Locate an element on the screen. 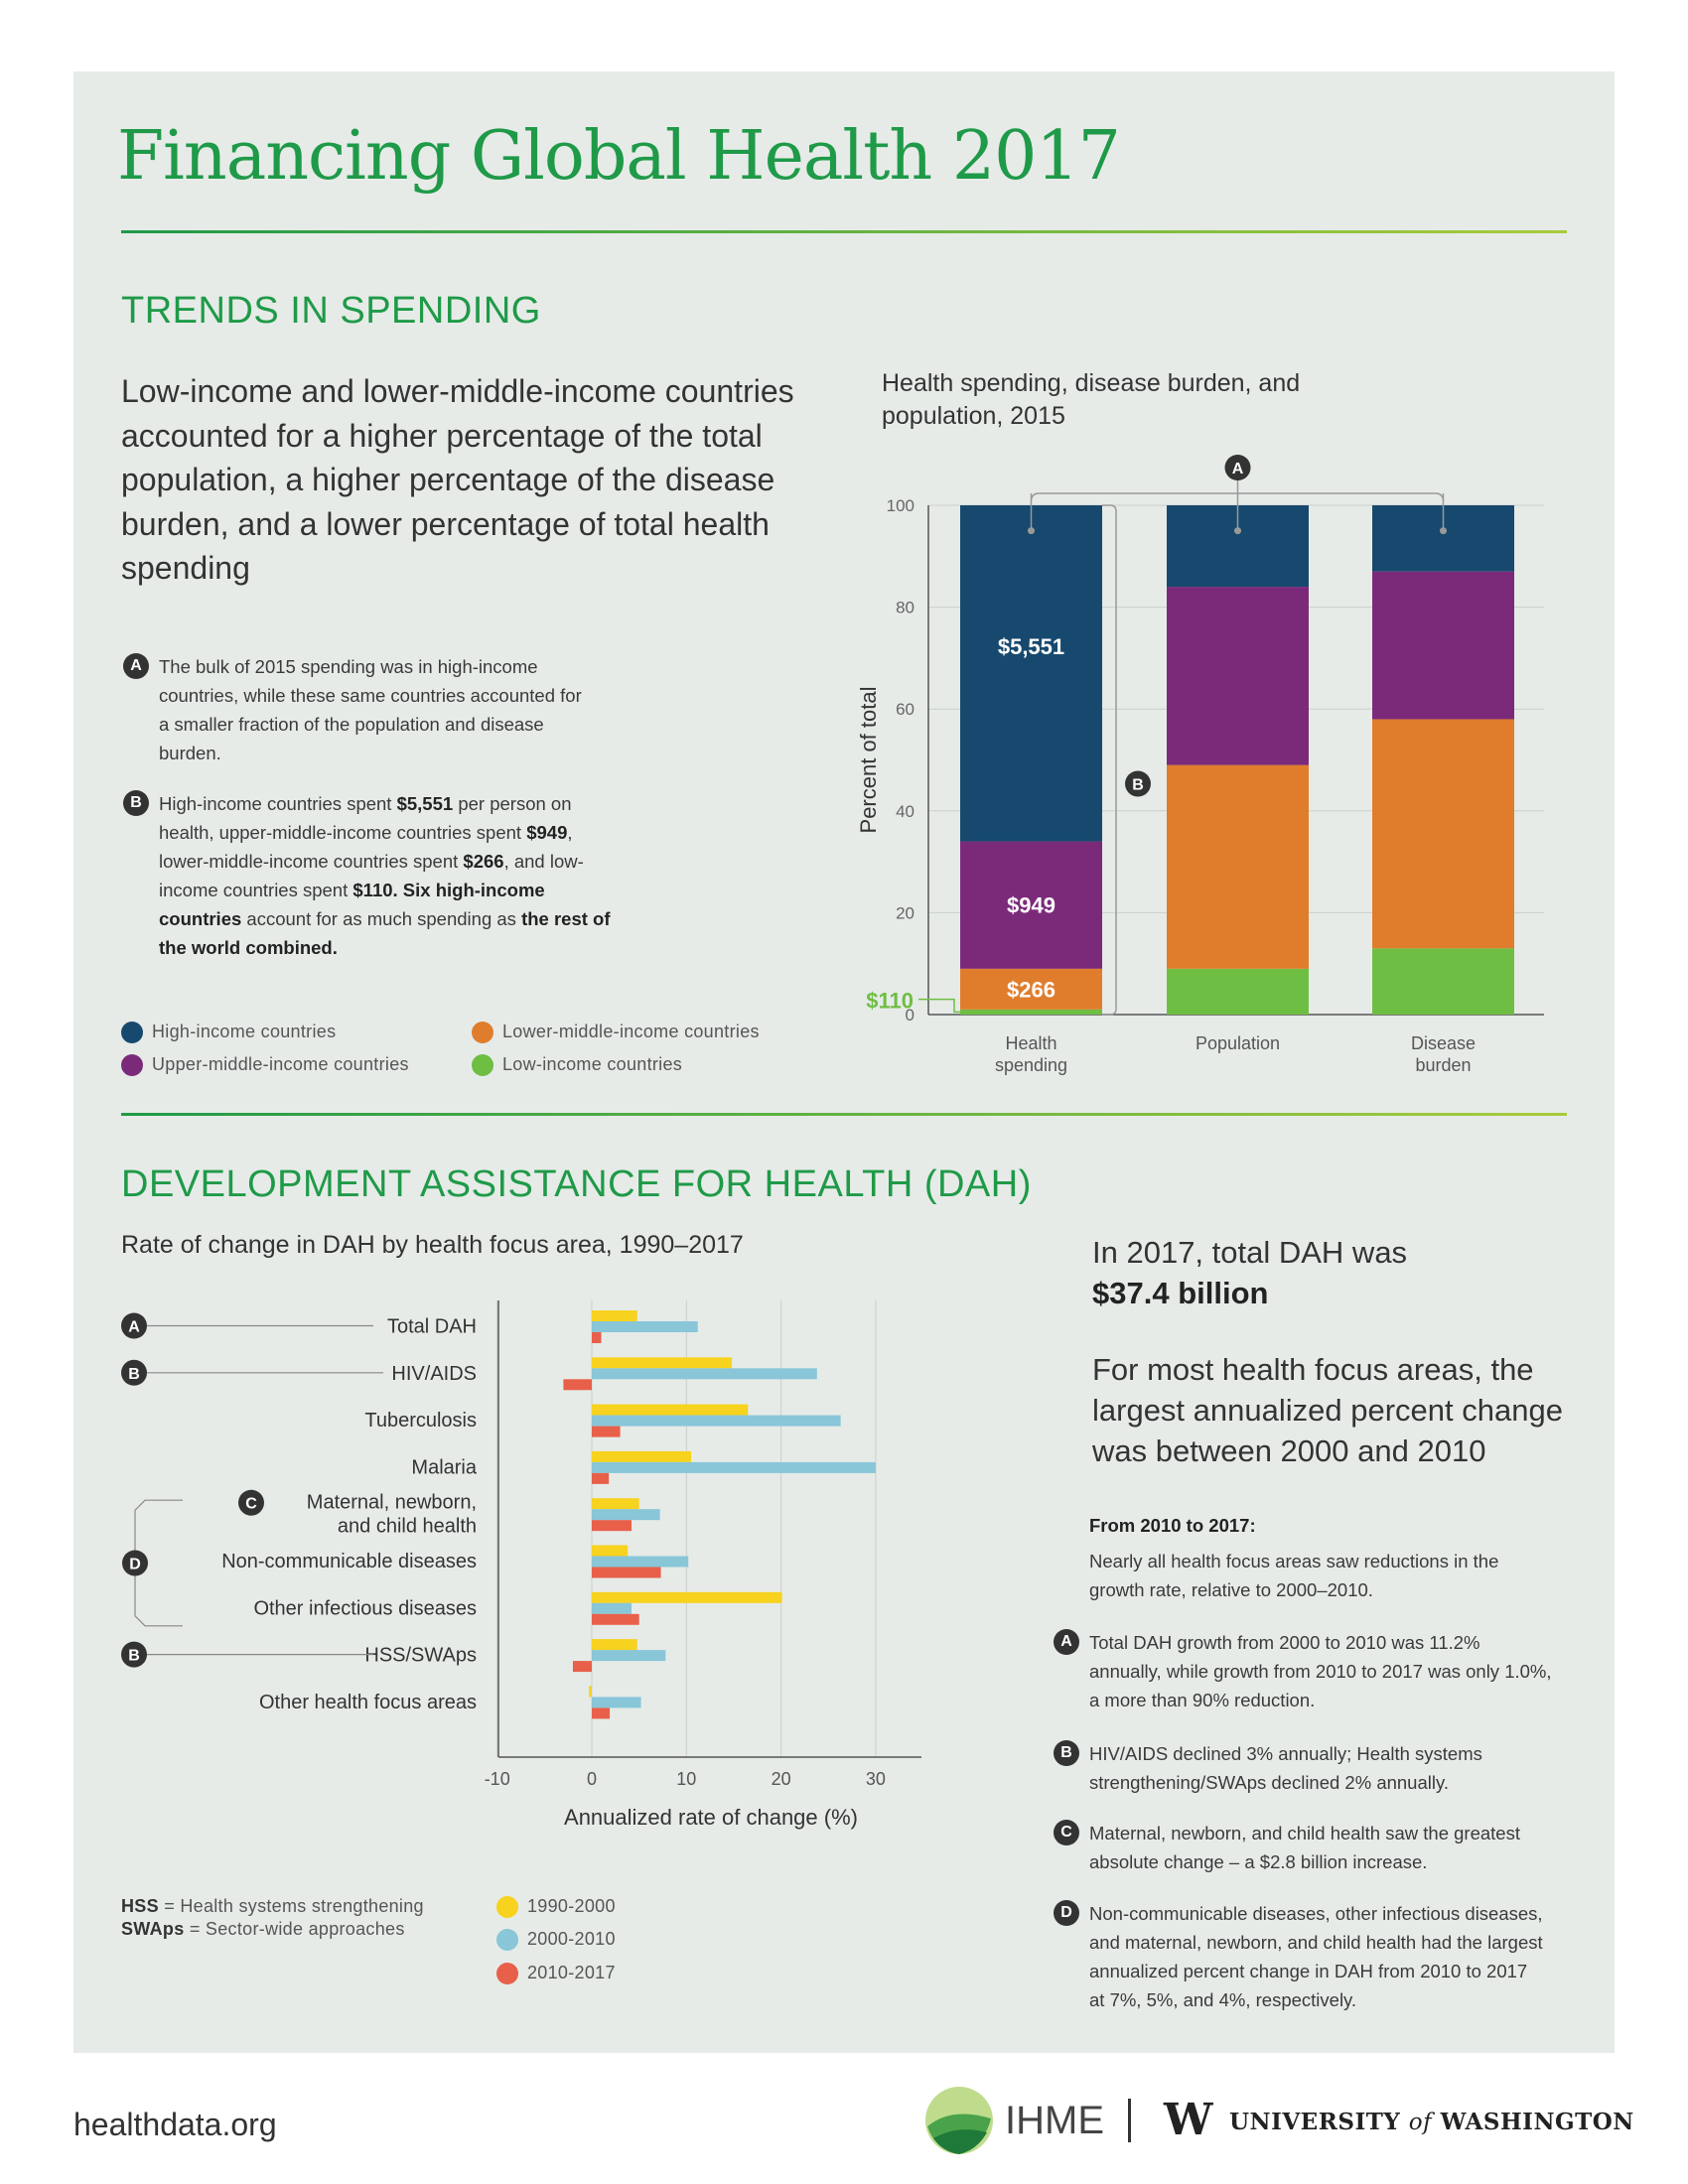 Image resolution: width=1688 pixels, height=2184 pixels. legend-item-low-income: Low-income countries is located at coordinates (577, 1065).